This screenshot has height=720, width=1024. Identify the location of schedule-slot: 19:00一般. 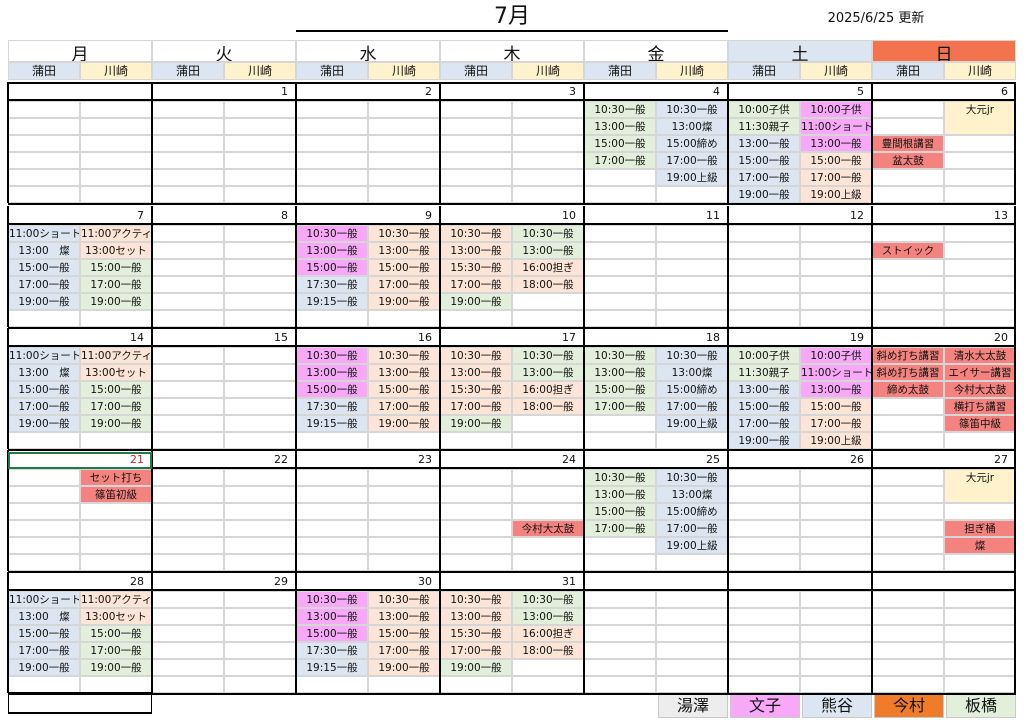
(404, 301).